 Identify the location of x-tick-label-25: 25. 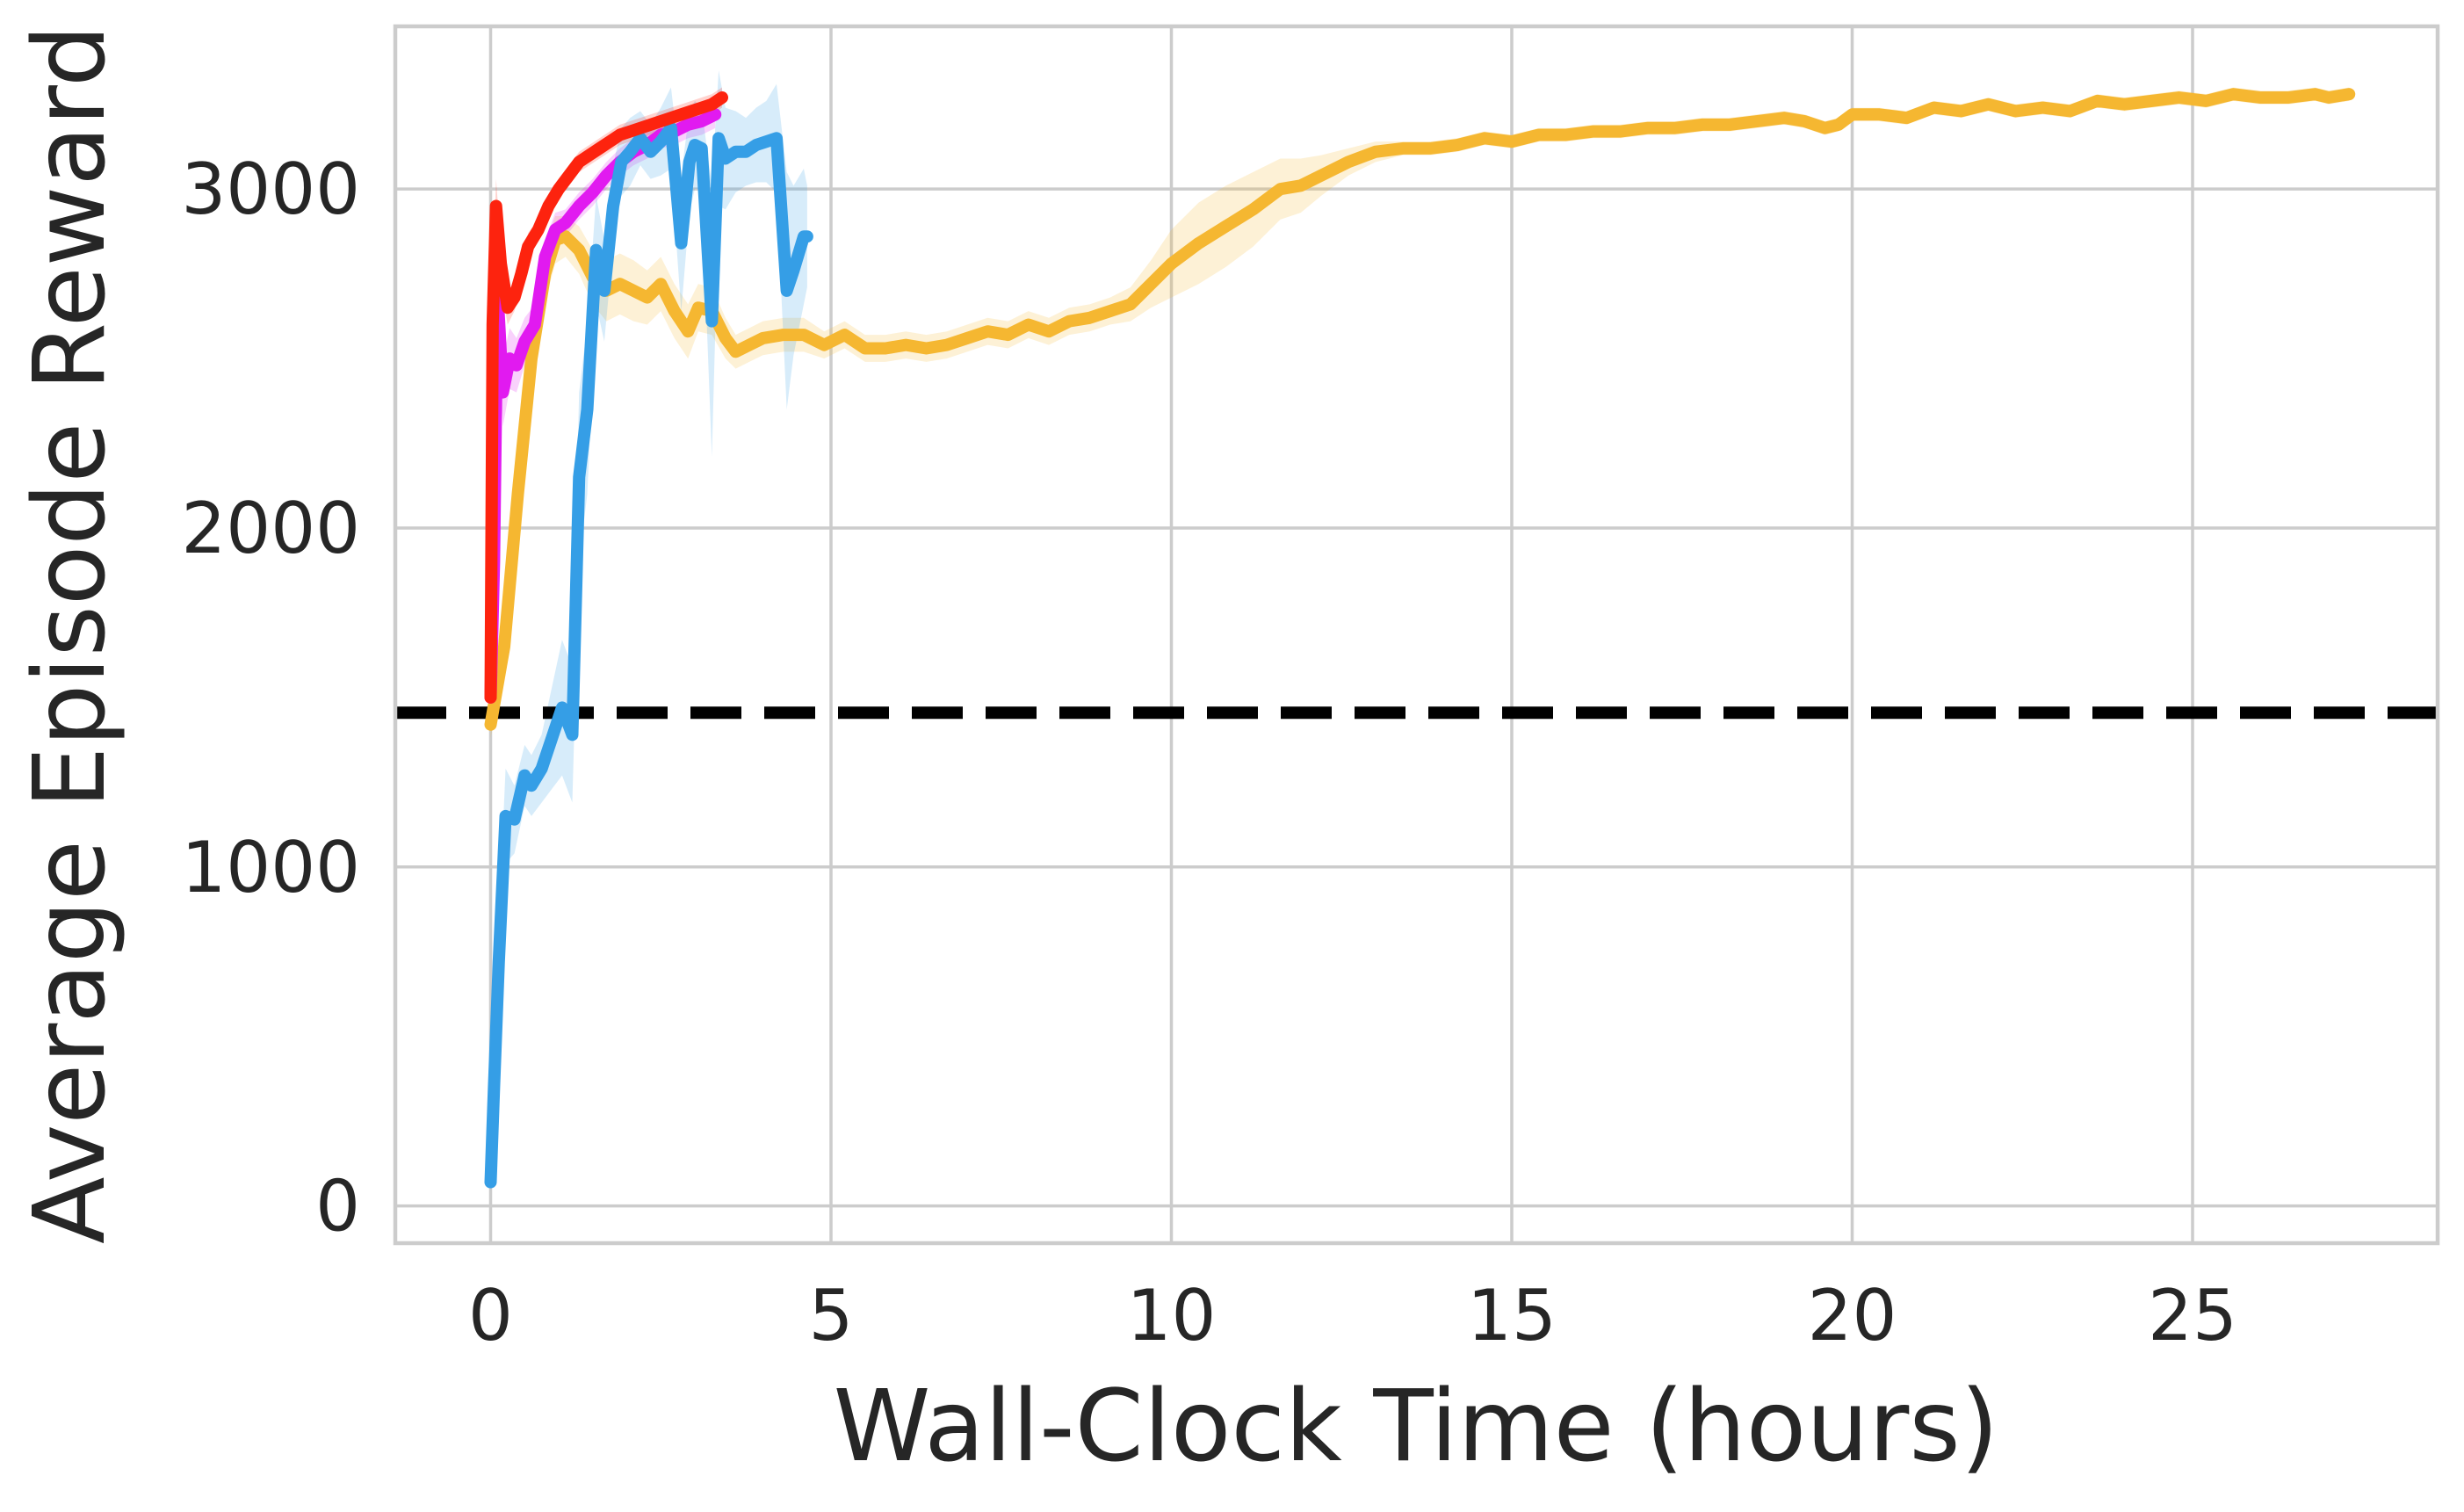
(2192, 1315).